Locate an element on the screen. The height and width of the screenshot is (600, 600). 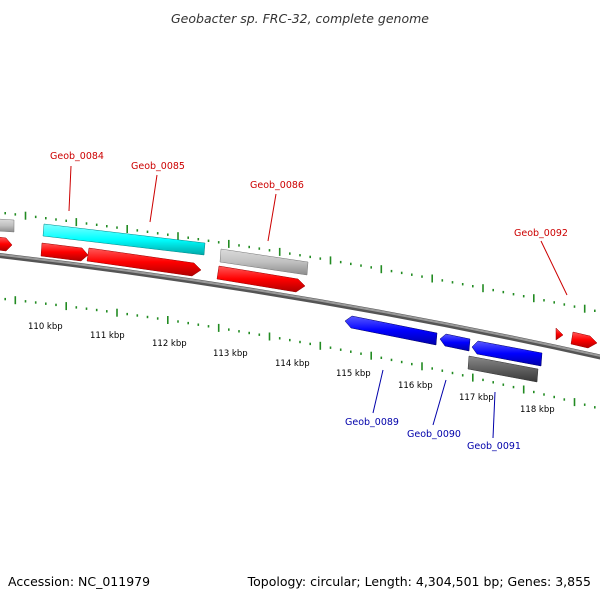
gene-bar-dark is located at coordinates (503, 369).